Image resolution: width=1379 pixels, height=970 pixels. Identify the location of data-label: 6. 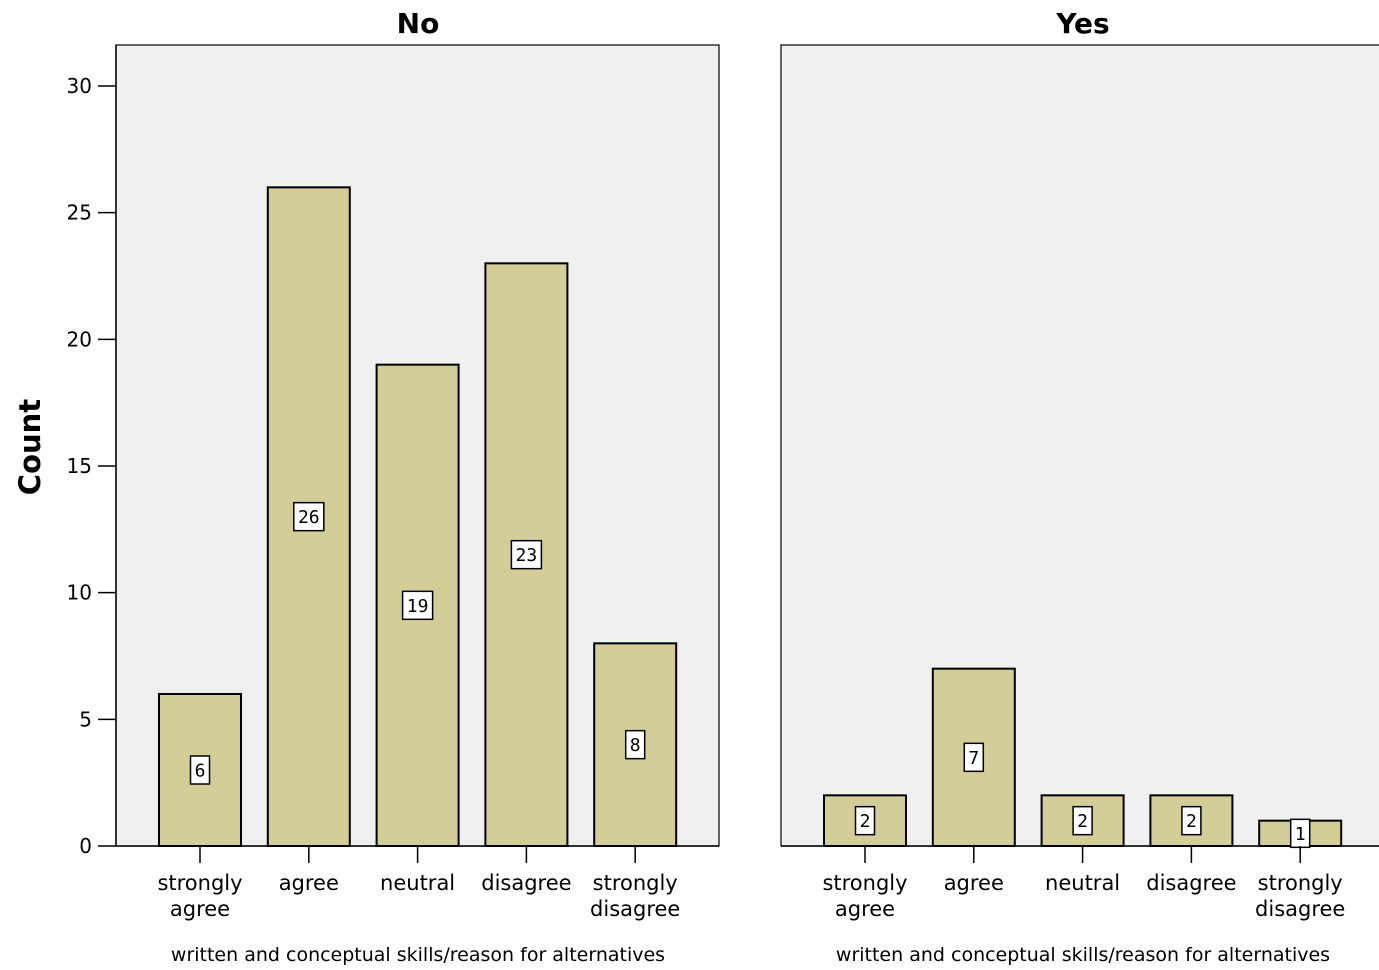
(200, 771).